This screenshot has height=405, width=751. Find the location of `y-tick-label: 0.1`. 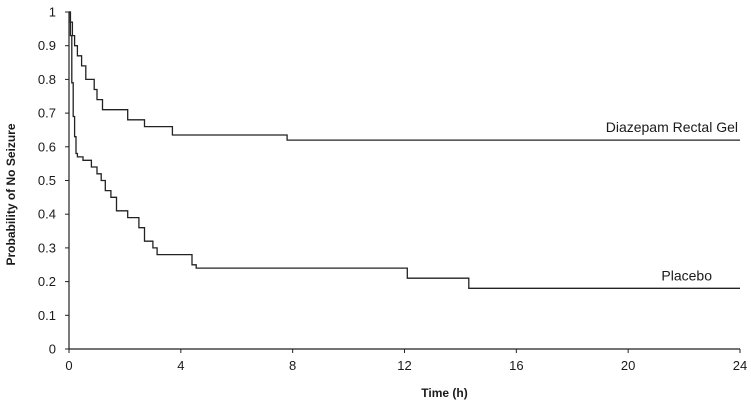

y-tick-label: 0.1 is located at coordinates (47, 315).